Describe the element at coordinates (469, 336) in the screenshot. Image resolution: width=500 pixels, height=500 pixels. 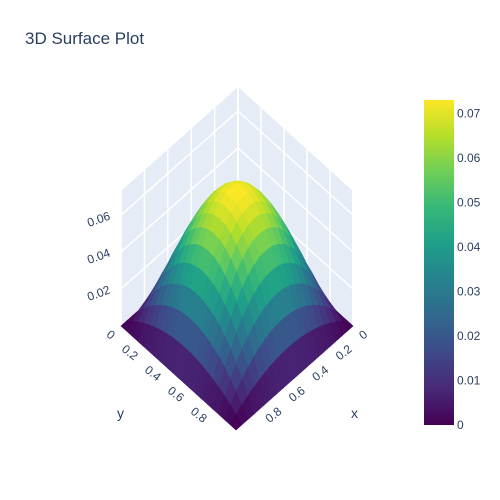
I see `colorbar-tick-label: 0.02` at that location.